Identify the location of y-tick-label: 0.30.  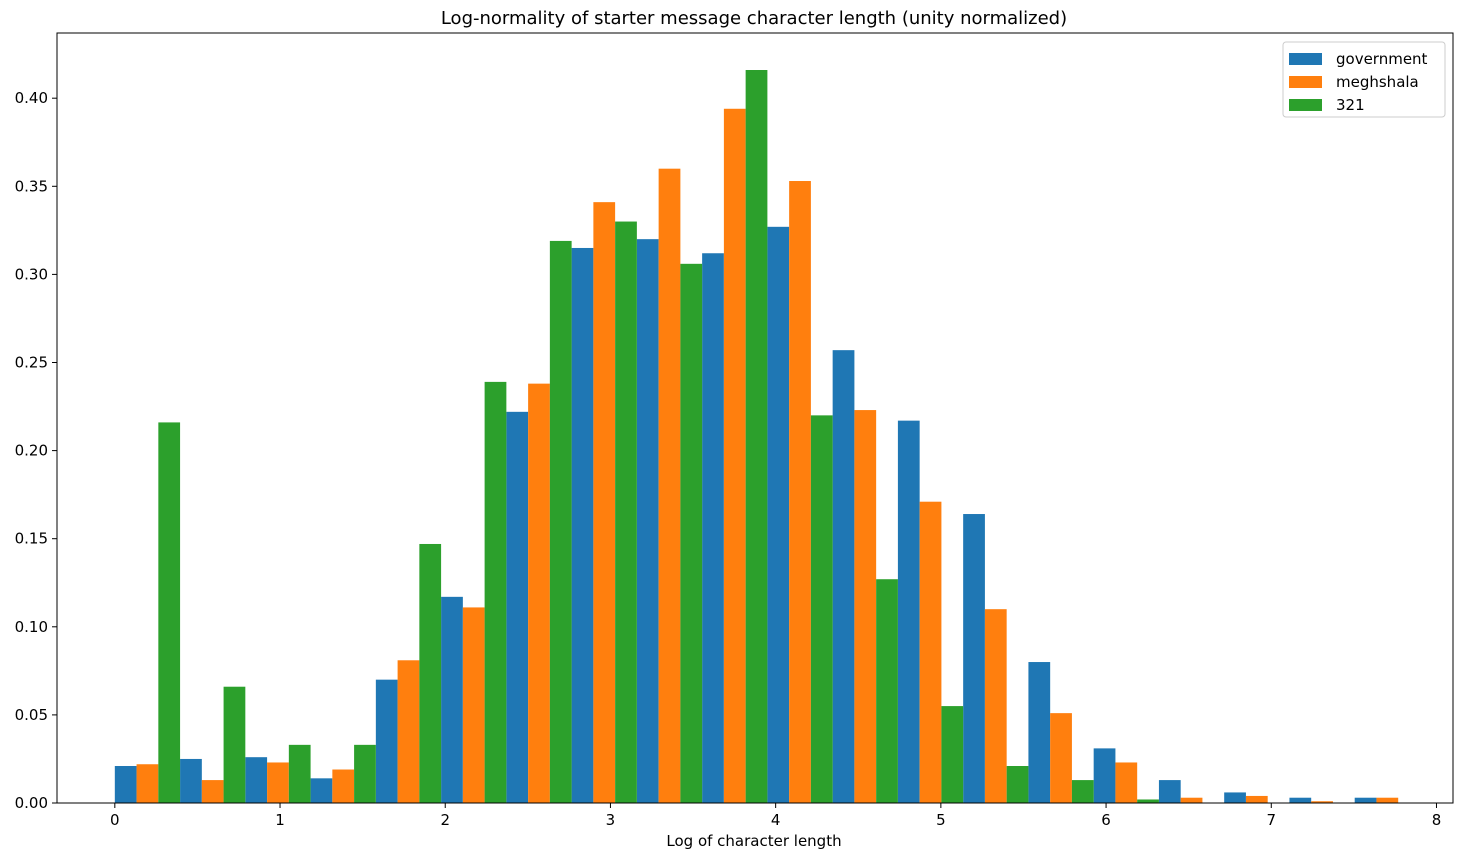
(31, 274).